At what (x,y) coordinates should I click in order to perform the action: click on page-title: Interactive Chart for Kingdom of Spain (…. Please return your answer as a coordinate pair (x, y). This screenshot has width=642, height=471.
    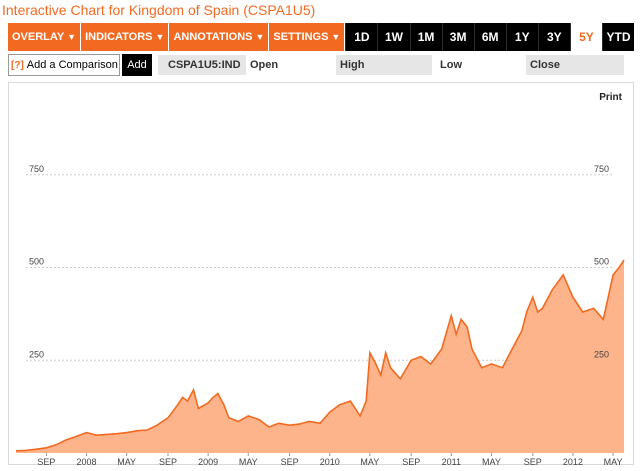
    Looking at the image, I should click on (159, 10).